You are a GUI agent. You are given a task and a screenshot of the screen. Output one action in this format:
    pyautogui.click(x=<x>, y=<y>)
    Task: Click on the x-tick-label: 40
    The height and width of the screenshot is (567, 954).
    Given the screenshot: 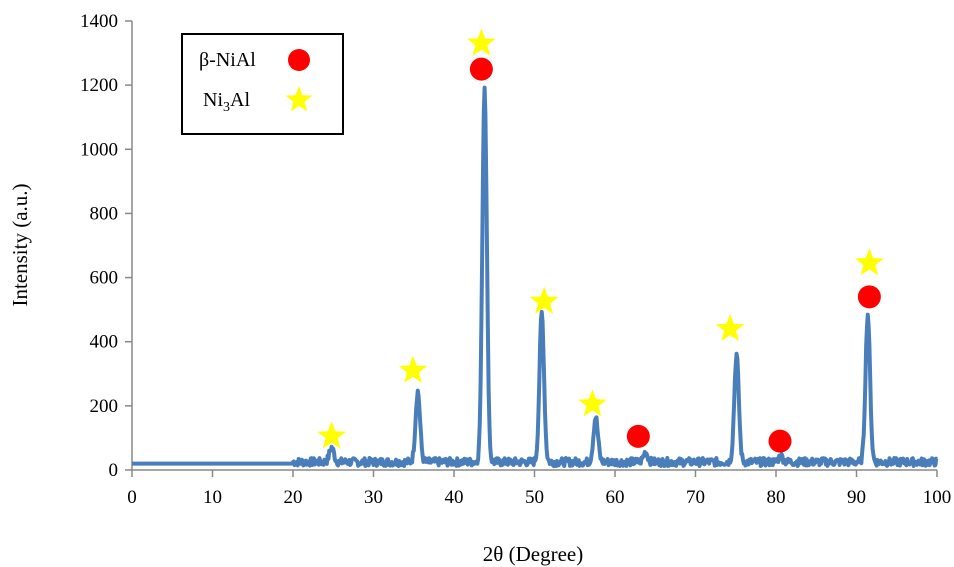 What is the action you would take?
    pyautogui.click(x=454, y=497)
    